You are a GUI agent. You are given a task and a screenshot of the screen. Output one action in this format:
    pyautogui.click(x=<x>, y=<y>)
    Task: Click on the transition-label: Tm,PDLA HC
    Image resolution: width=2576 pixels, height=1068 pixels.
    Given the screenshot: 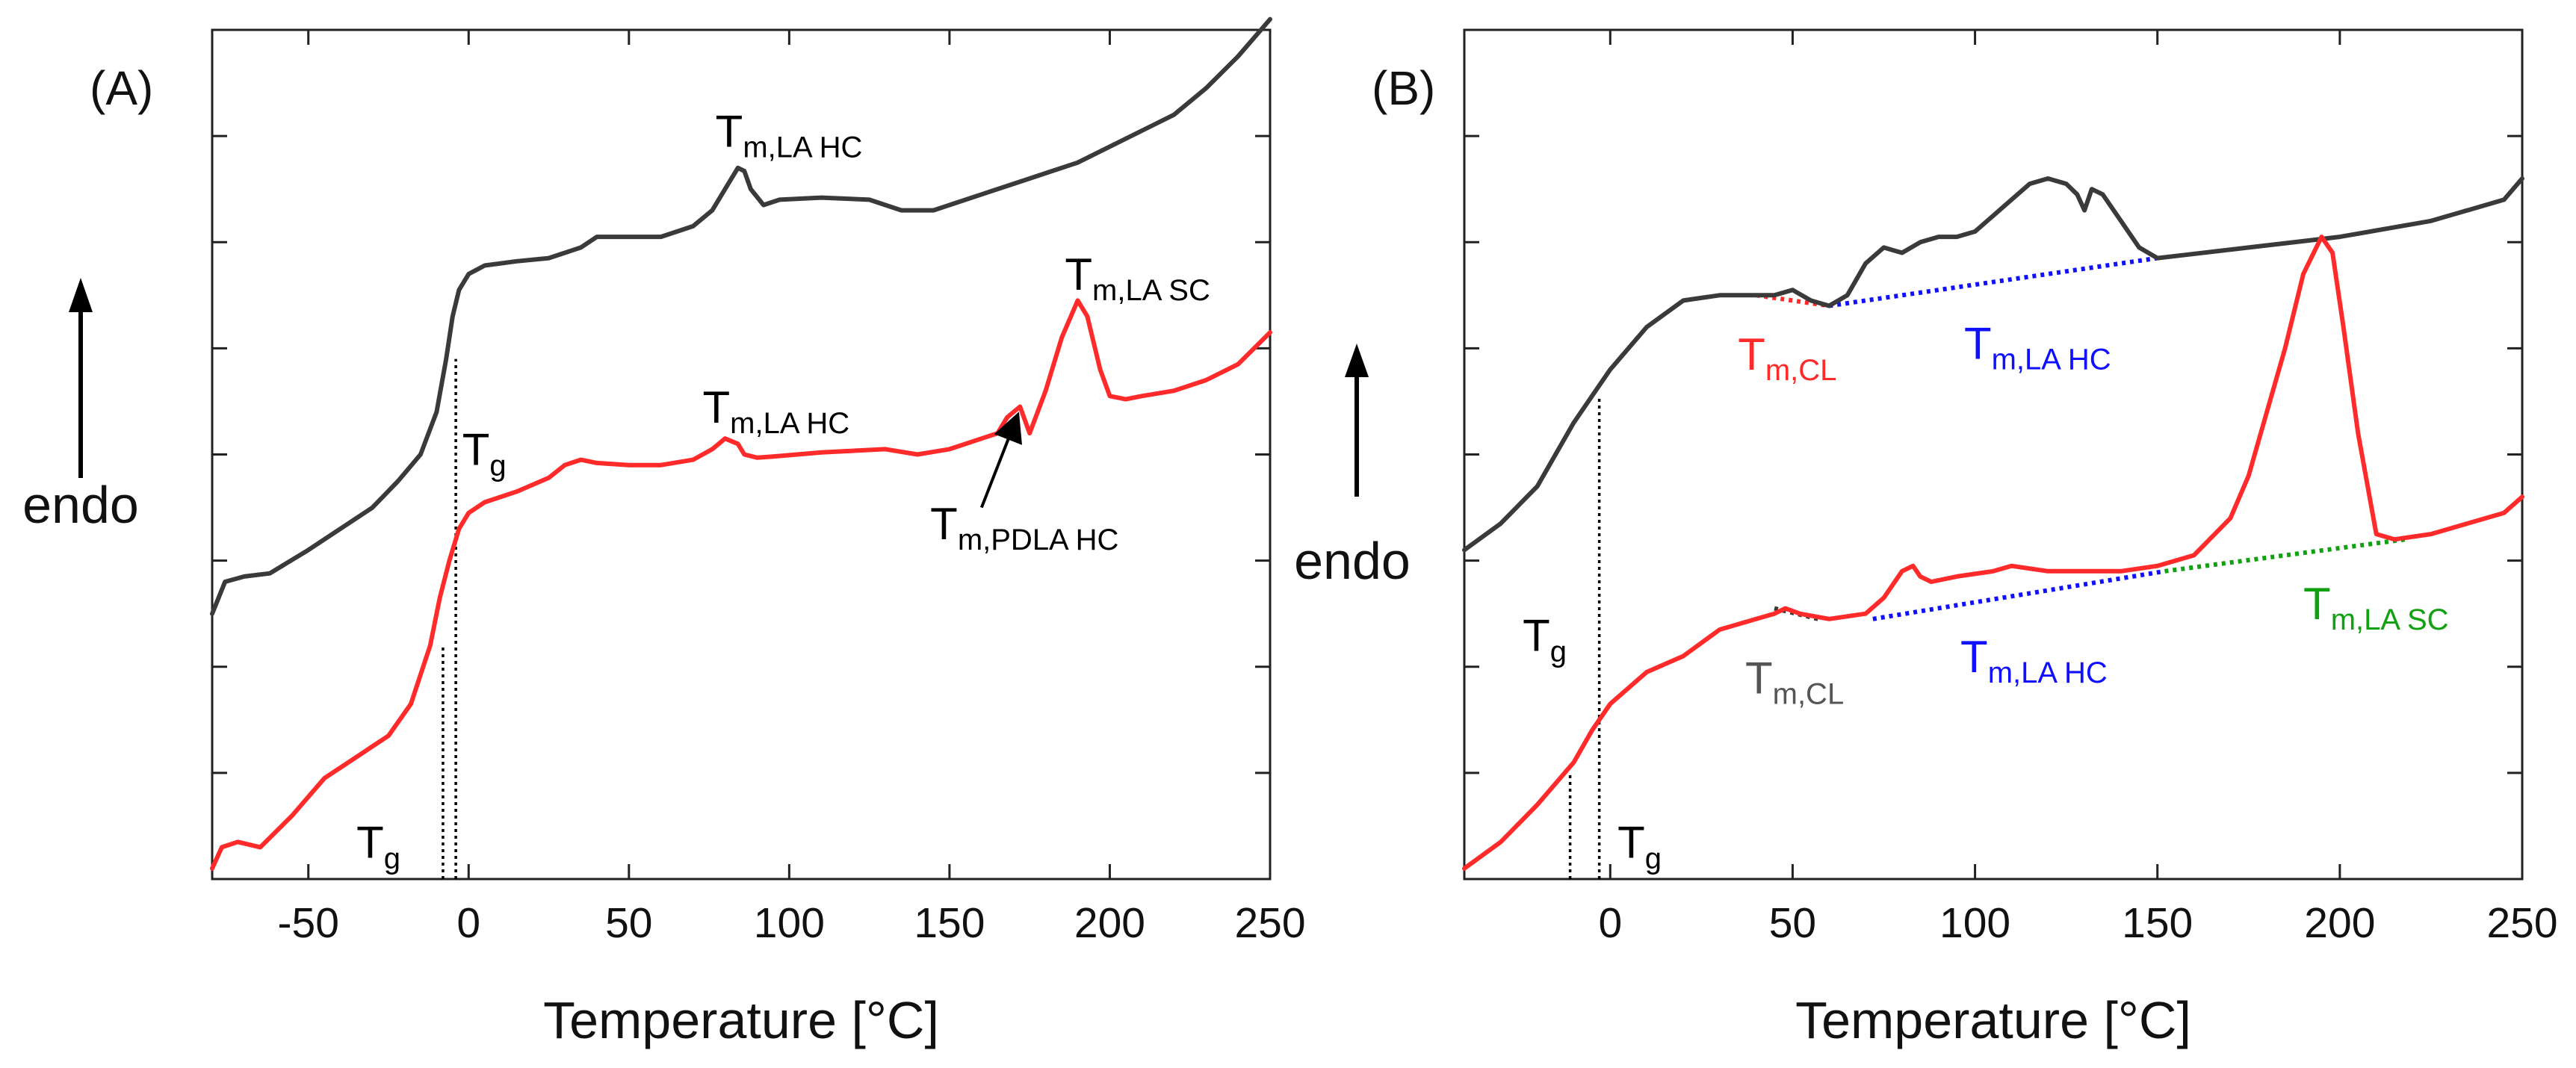 What is the action you would take?
    pyautogui.click(x=1024, y=528)
    